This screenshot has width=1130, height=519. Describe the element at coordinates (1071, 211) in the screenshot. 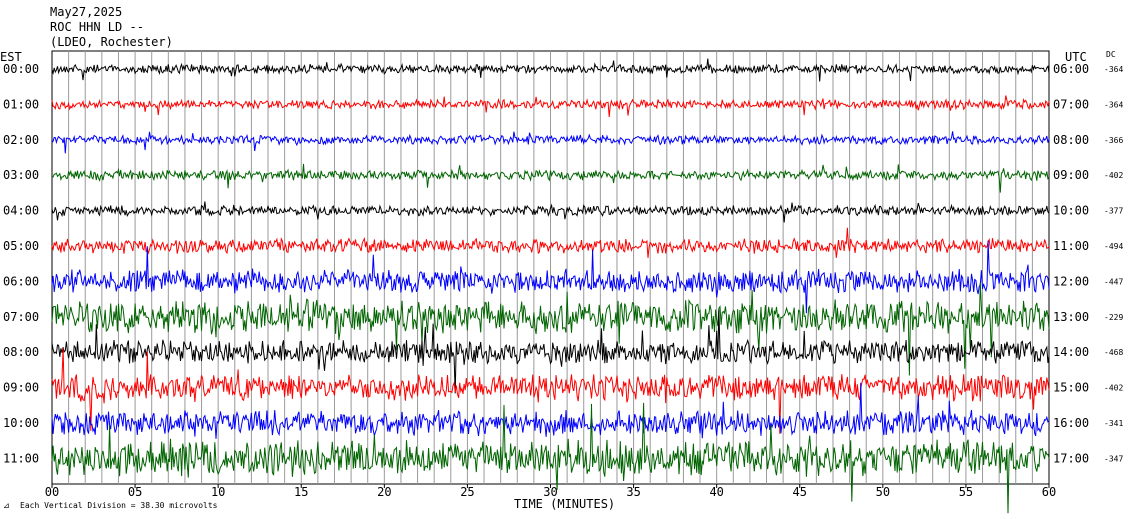

I see `utc-hour-label: 10:00` at that location.